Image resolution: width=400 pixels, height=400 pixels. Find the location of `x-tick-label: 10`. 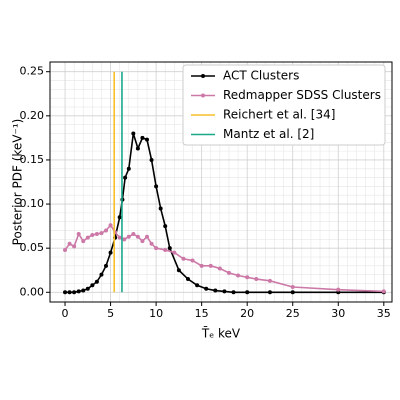

x-tick-label: 10 is located at coordinates (156, 313).